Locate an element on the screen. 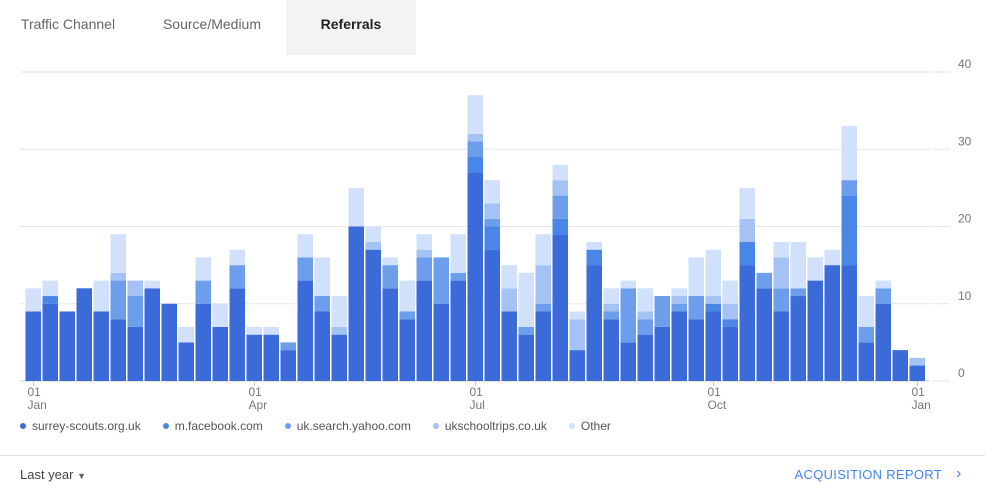 This screenshot has height=492, width=985. report-link: ACQUISITION REPORT › is located at coordinates (878, 473).